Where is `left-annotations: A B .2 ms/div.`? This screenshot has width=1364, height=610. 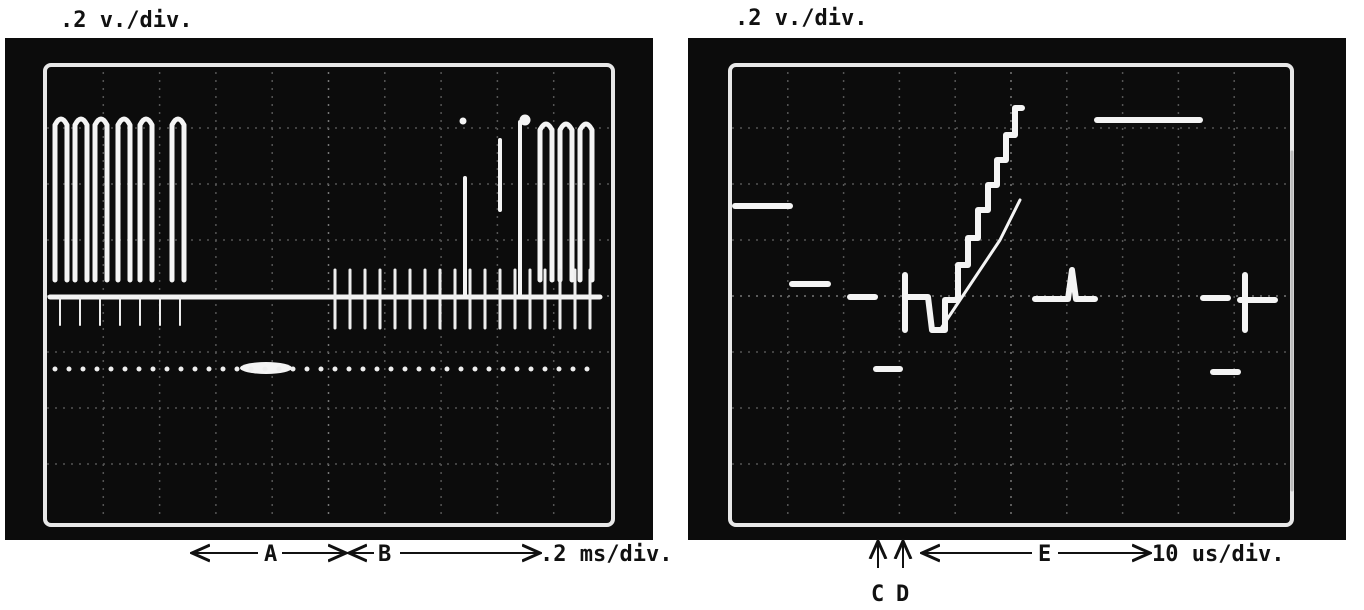
left-annotations: A B .2 ms/div. is located at coordinates (432, 554).